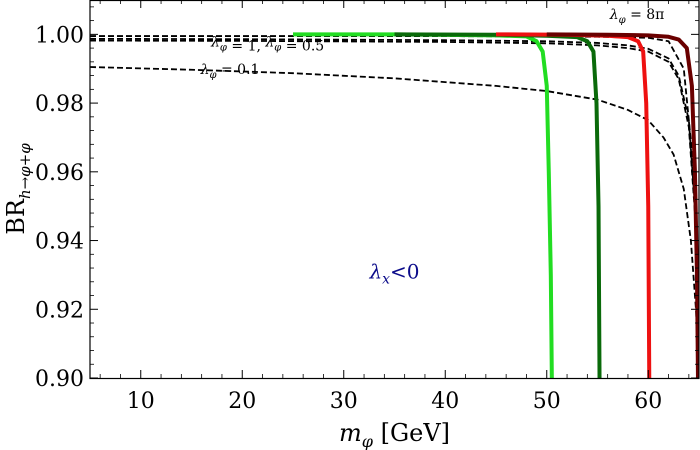 The height and width of the screenshot is (450, 700). Describe the element at coordinates (59, 310) in the screenshot. I see `y-tick-label-1: 0.92` at that location.